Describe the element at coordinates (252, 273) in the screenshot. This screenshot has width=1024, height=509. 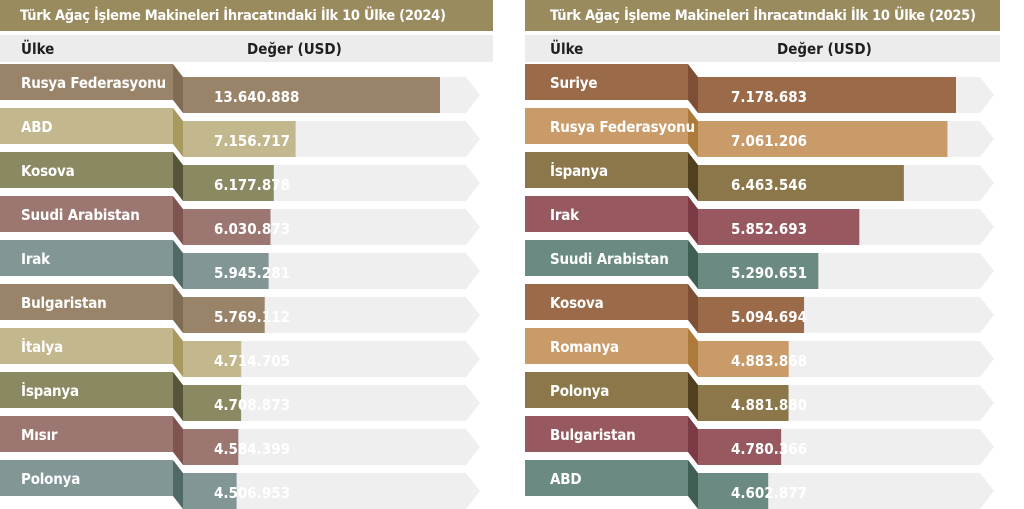
I see `value-label: 5.945.281` at that location.